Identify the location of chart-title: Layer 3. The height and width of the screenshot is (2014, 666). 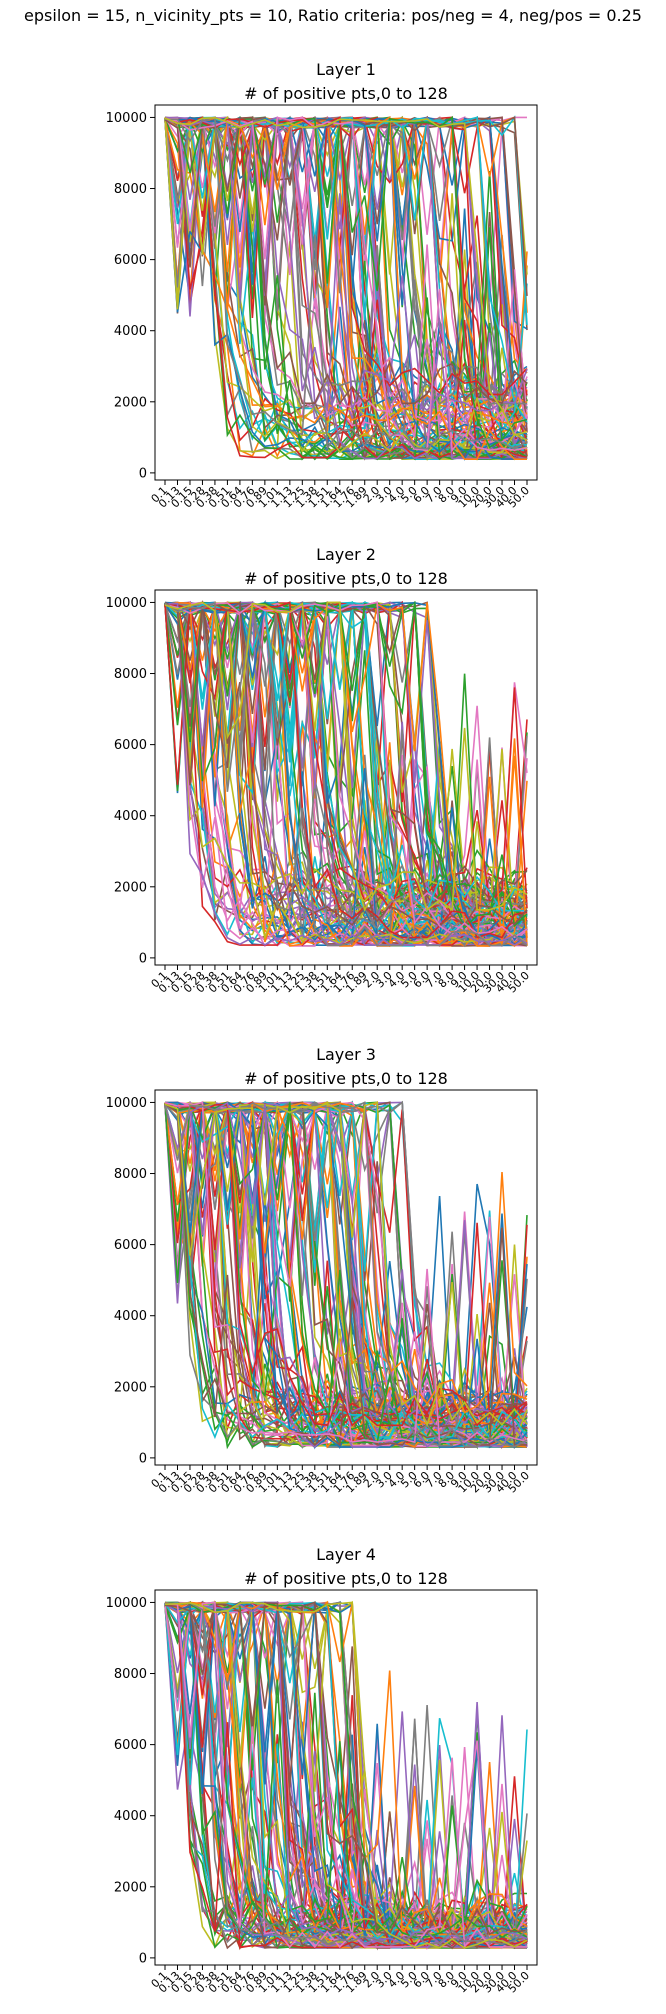
(346, 1054).